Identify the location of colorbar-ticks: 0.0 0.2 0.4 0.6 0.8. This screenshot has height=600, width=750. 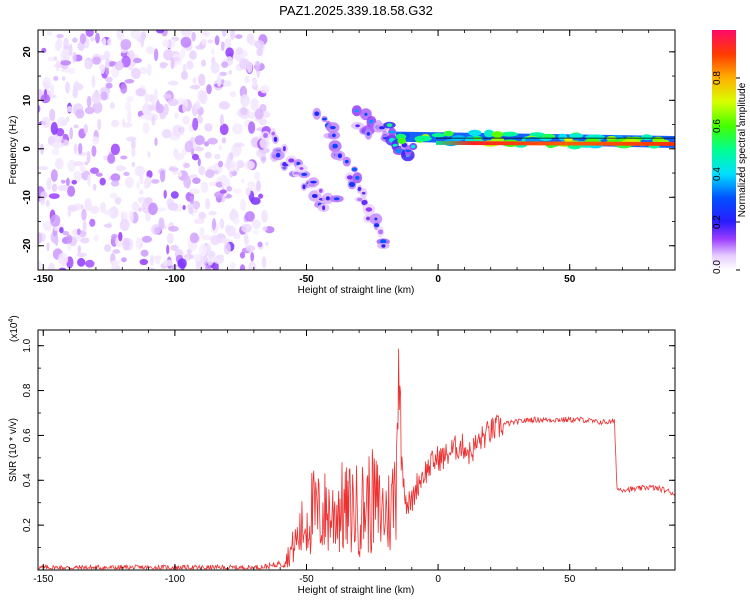
(726, 172).